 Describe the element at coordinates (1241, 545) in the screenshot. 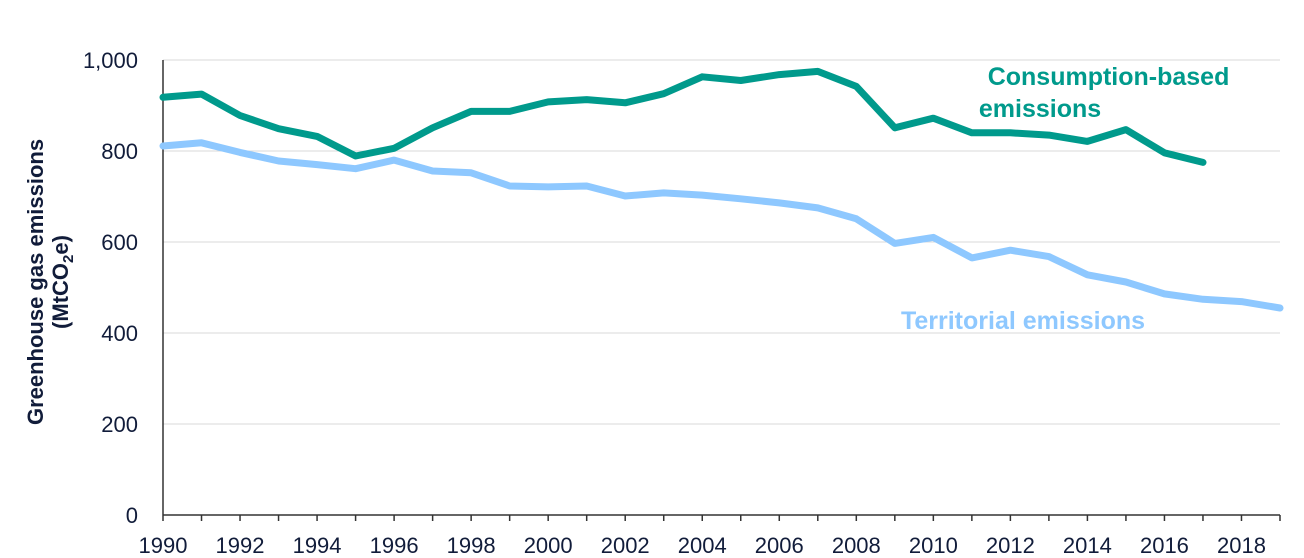

I see `x-tick-label: 2018` at that location.